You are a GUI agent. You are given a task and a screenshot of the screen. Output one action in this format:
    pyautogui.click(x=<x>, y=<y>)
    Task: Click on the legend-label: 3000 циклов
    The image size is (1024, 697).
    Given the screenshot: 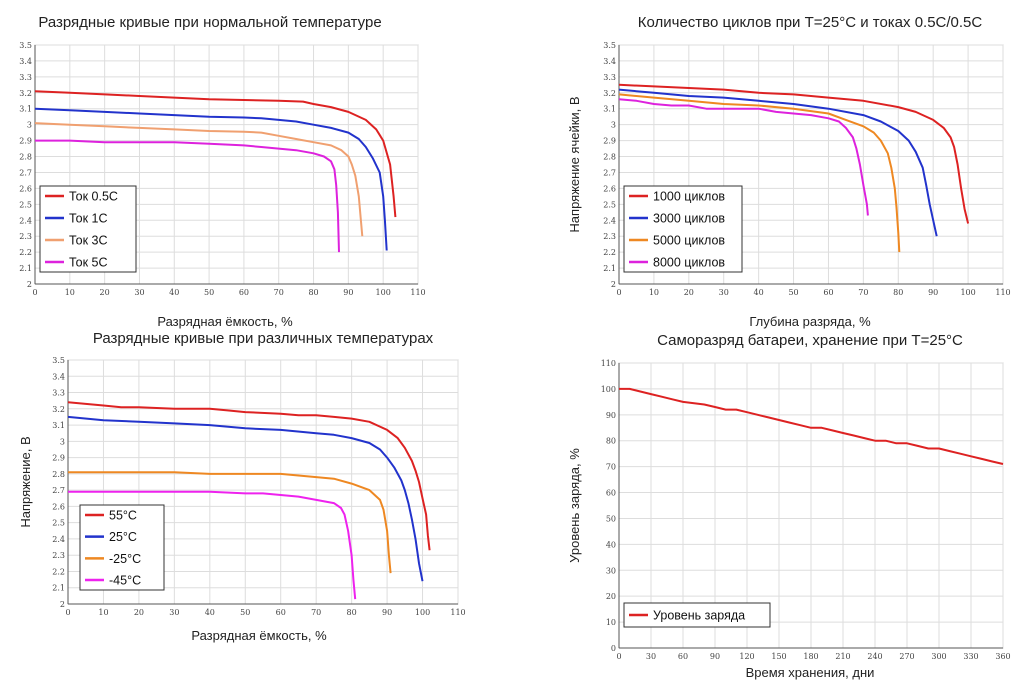 What is the action you would take?
    pyautogui.click(x=689, y=219)
    